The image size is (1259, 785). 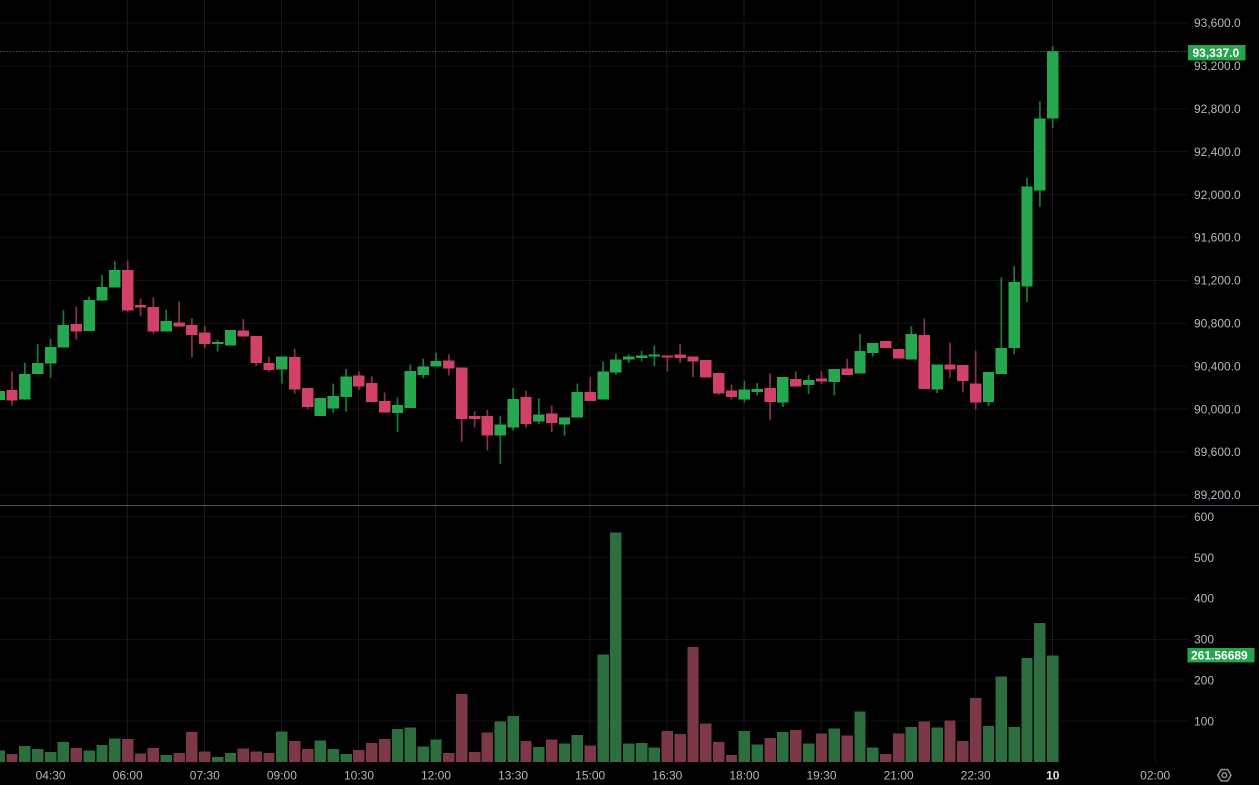 What do you see at coordinates (1204, 517) in the screenshot?
I see `svg-text: 600` at bounding box center [1204, 517].